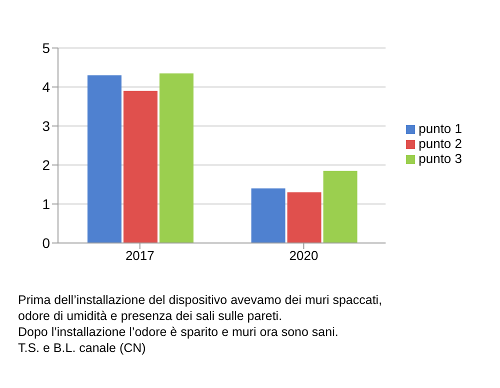  I want to click on x-tick-label: 2020, so click(303, 256).